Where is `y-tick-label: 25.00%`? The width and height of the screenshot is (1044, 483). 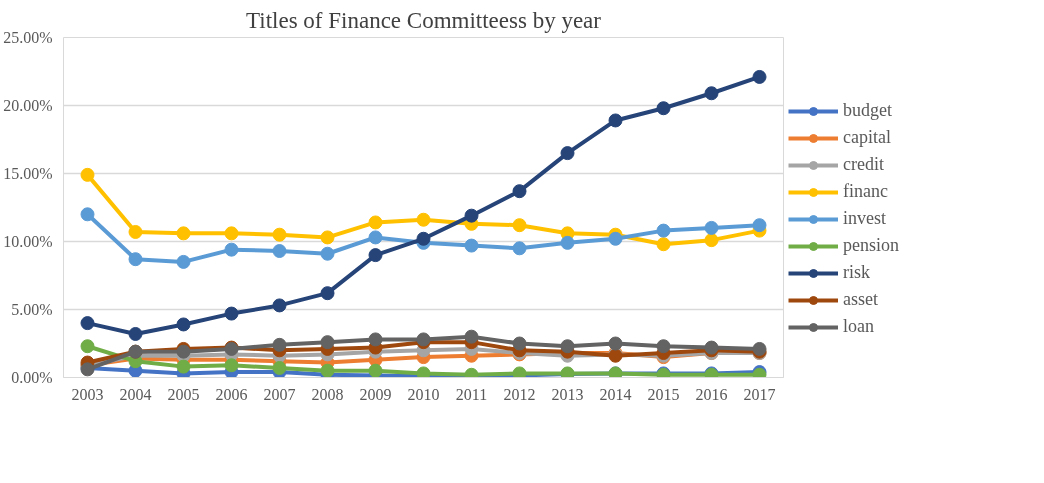
y-tick-label: 25.00% is located at coordinates (28, 37).